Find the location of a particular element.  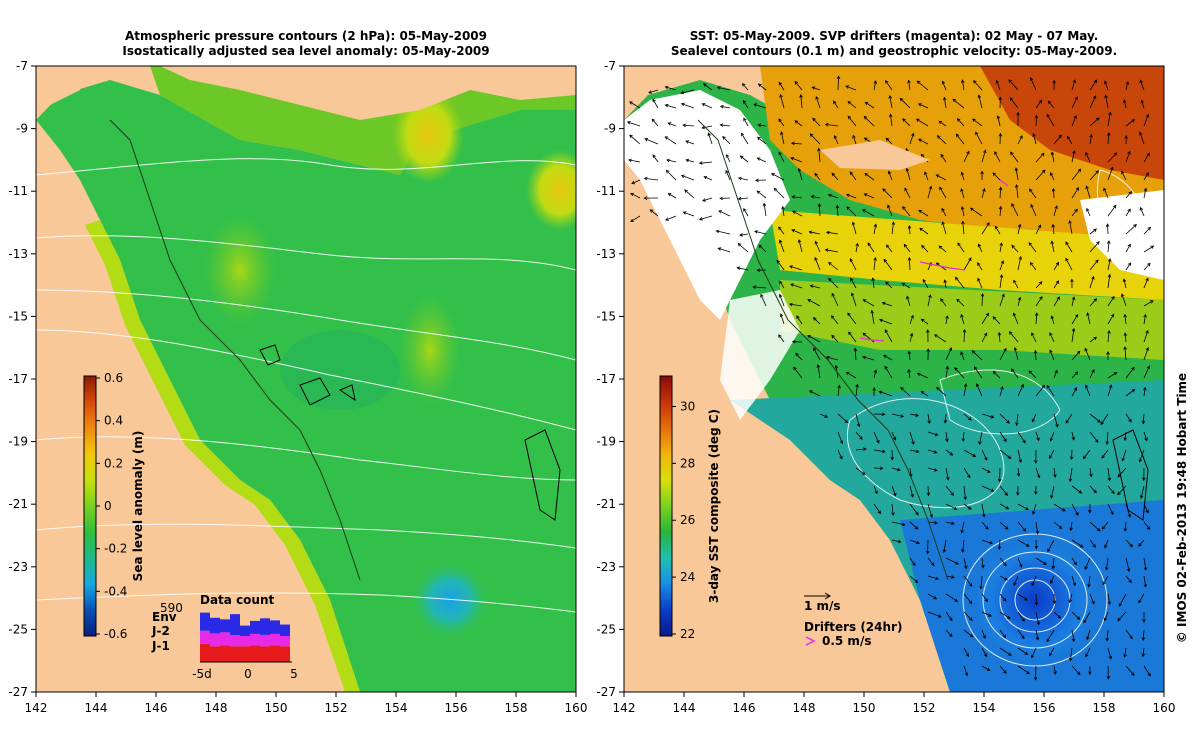

colorbar-tick-label: -0.6 is located at coordinates (115, 634).